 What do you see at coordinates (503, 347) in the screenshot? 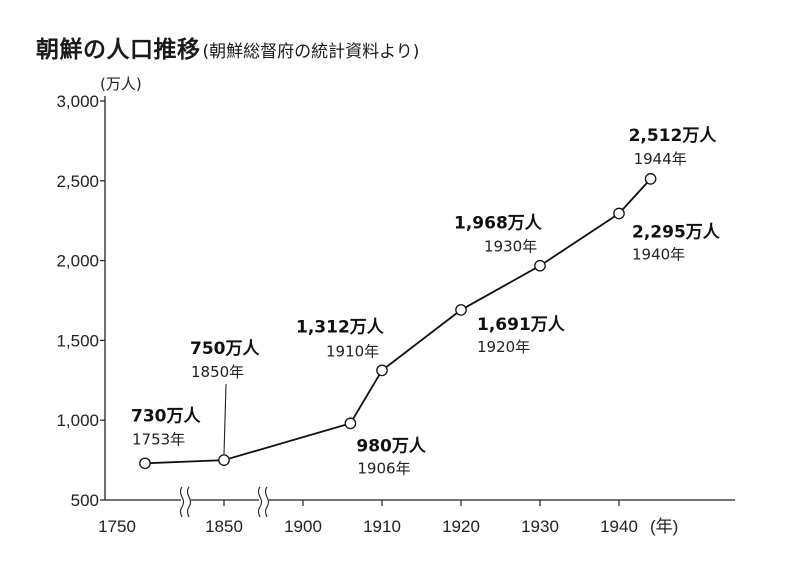
I see `year-label: 1920年` at bounding box center [503, 347].